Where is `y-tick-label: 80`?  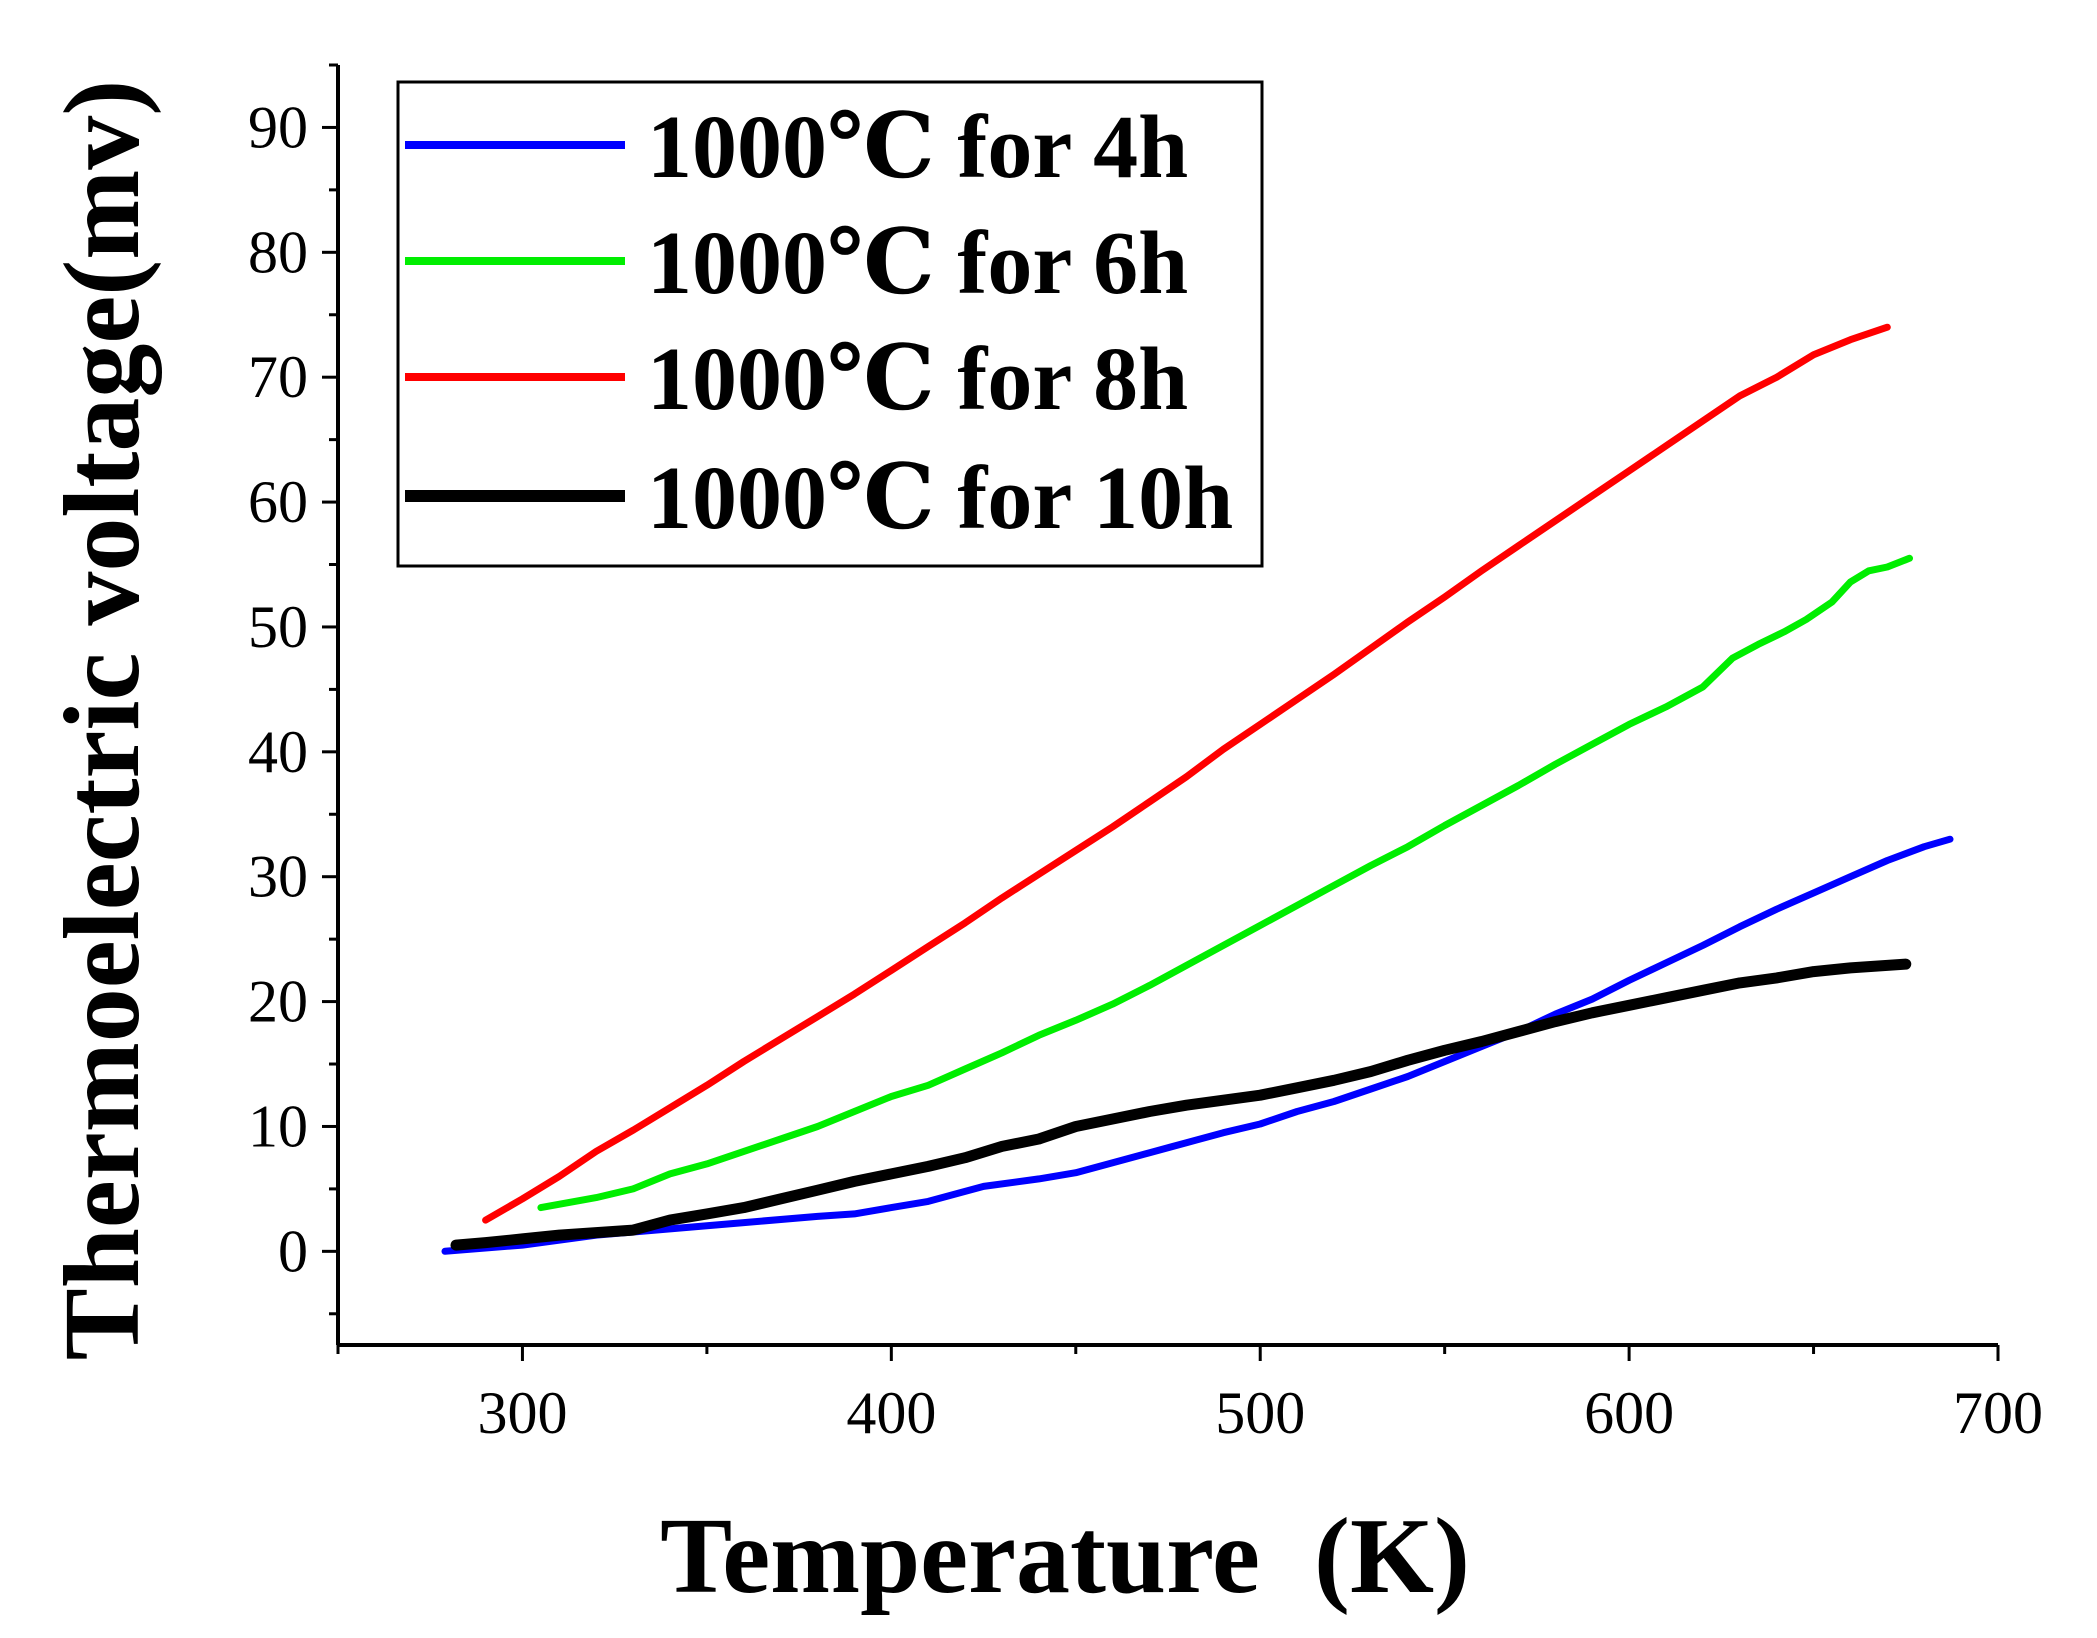 y-tick-label: 80 is located at coordinates (278, 252).